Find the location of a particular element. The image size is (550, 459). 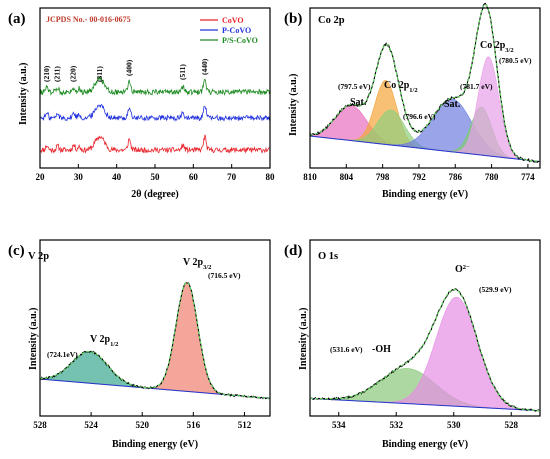

panel-b-xtick-label: 798 is located at coordinates (383, 177).